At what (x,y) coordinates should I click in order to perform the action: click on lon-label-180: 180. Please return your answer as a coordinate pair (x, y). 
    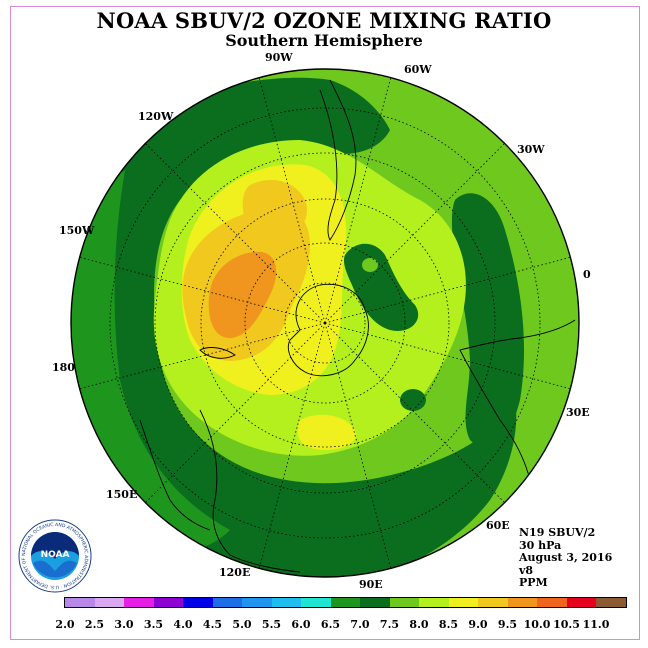
    Looking at the image, I should click on (63, 367).